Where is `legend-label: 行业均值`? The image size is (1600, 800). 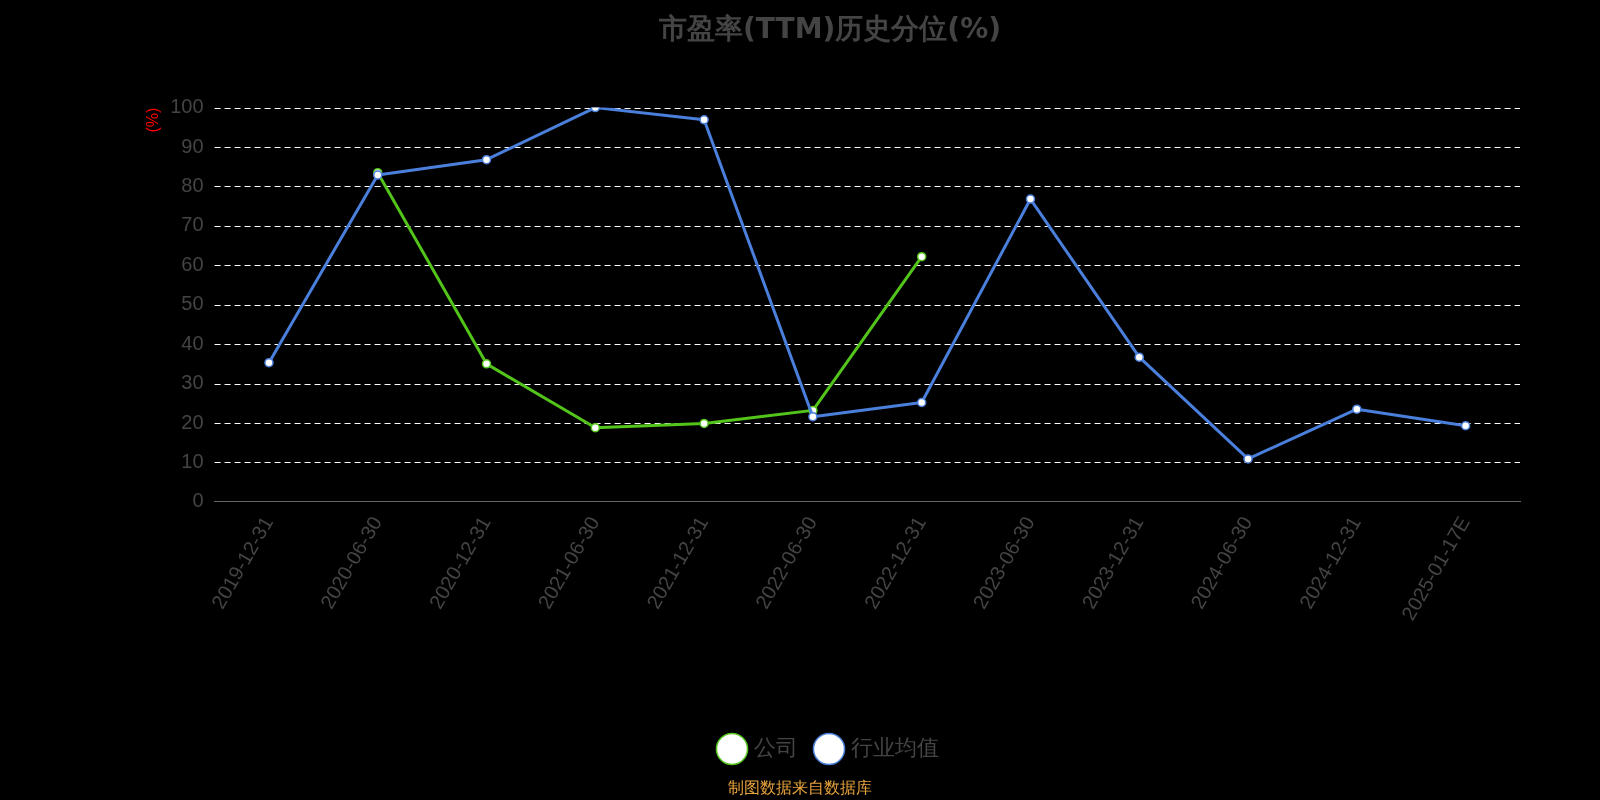 legend-label: 行业均值 is located at coordinates (895, 748).